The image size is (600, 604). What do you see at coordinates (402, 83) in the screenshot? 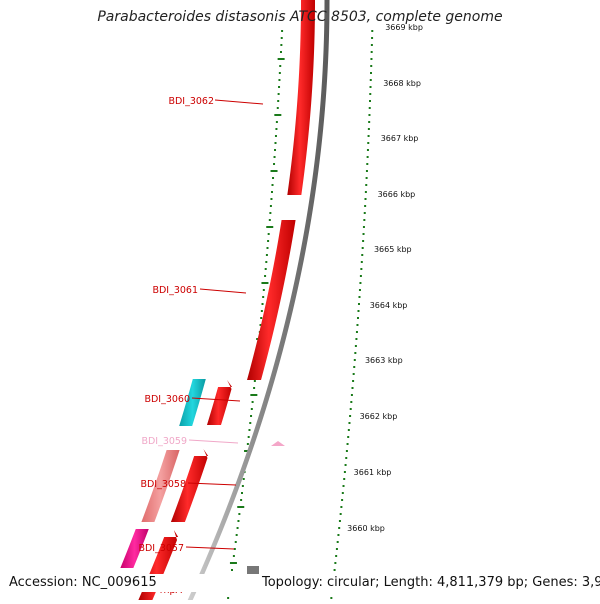
I see `kbp-tick-label: 3668 kbp` at bounding box center [402, 83].